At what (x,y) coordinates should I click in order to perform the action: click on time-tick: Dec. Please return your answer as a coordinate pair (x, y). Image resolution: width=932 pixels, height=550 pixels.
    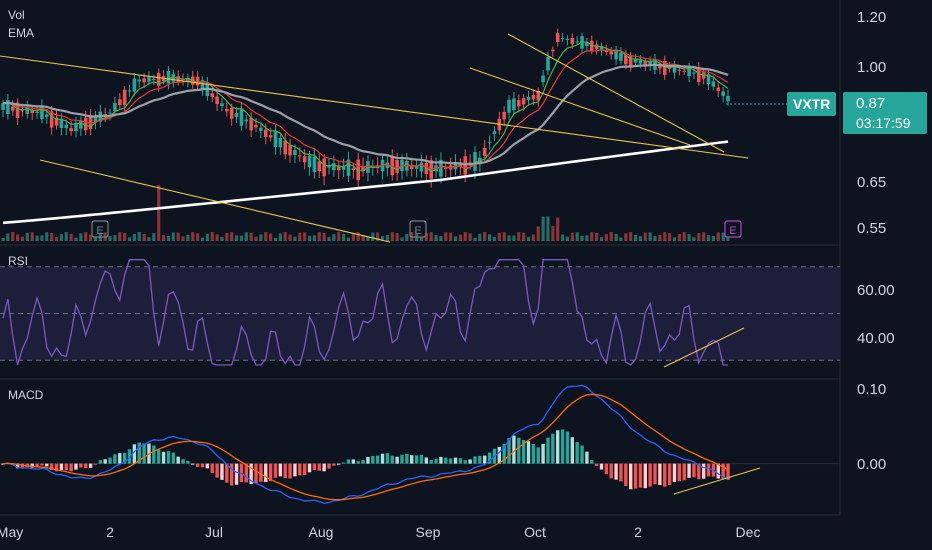
    Looking at the image, I should click on (748, 532).